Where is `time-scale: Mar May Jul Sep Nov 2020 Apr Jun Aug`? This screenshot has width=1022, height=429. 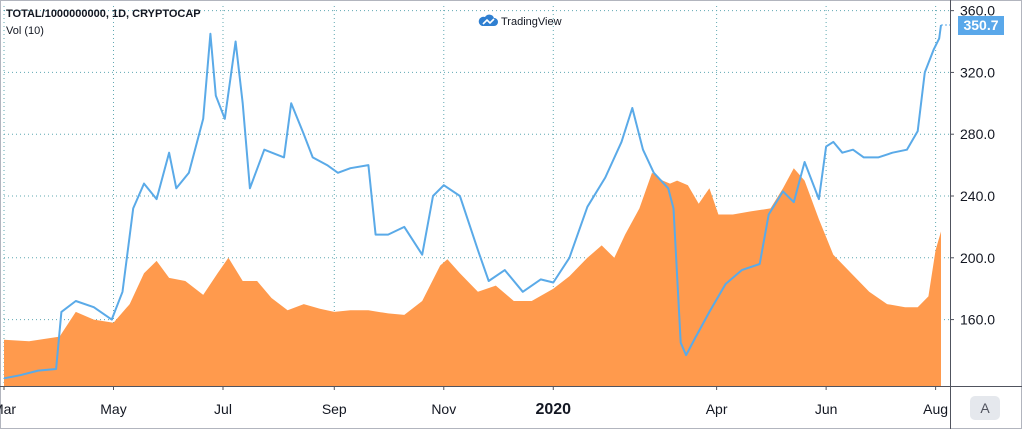 time-scale: Mar May Jul Sep Nov 2020 Apr Jun Aug is located at coordinates (474, 402).